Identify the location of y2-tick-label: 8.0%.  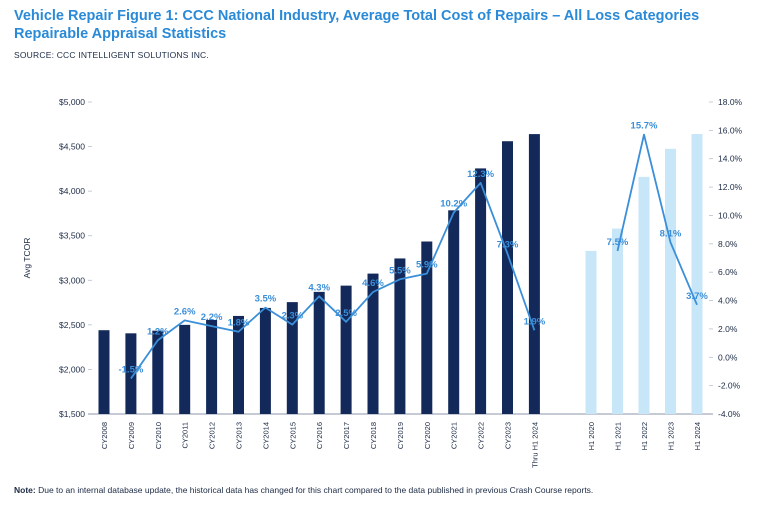
(728, 244).